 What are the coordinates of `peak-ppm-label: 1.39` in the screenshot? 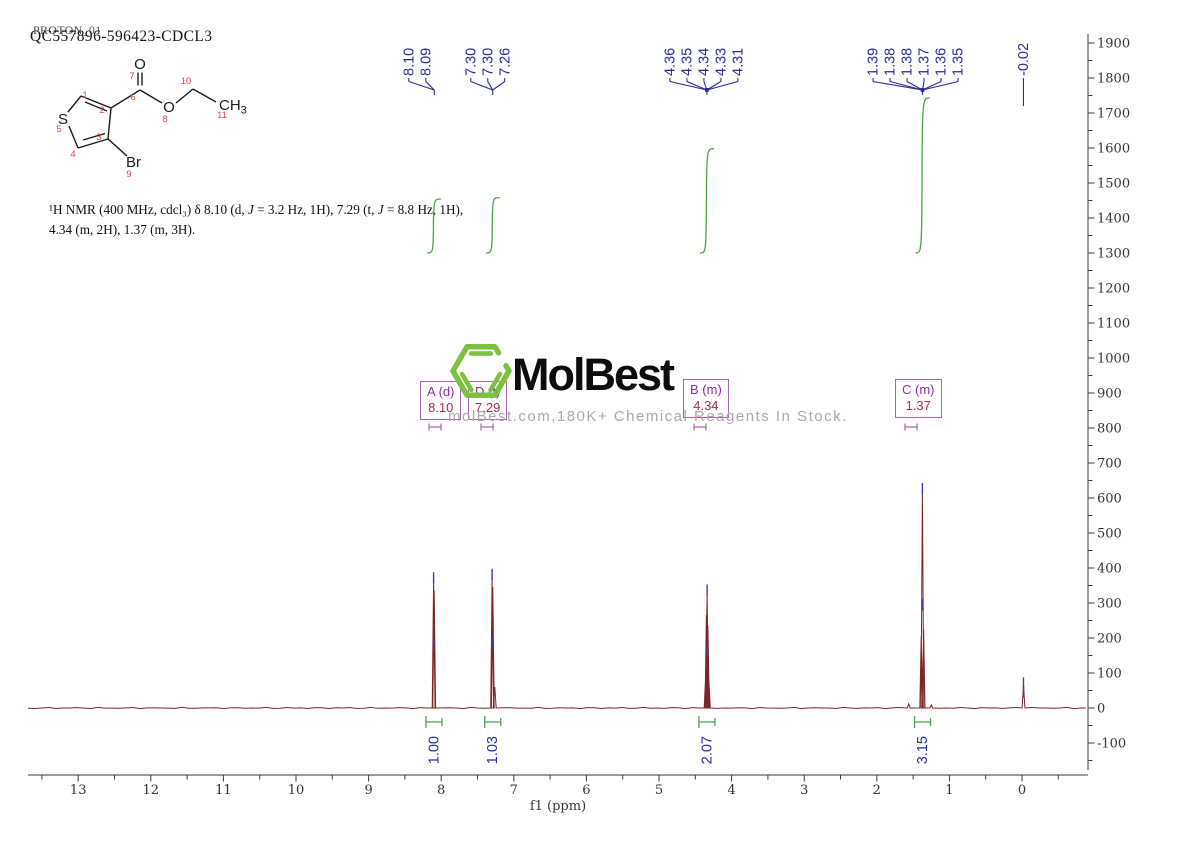 It's located at (874, 62).